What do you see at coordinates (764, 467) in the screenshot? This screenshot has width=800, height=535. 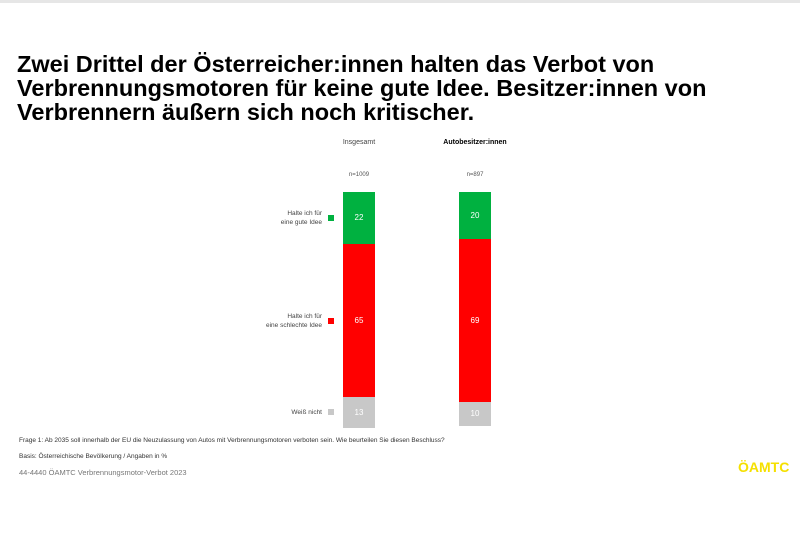 I see `oeamtc-logo: ÖAMTC` at bounding box center [764, 467].